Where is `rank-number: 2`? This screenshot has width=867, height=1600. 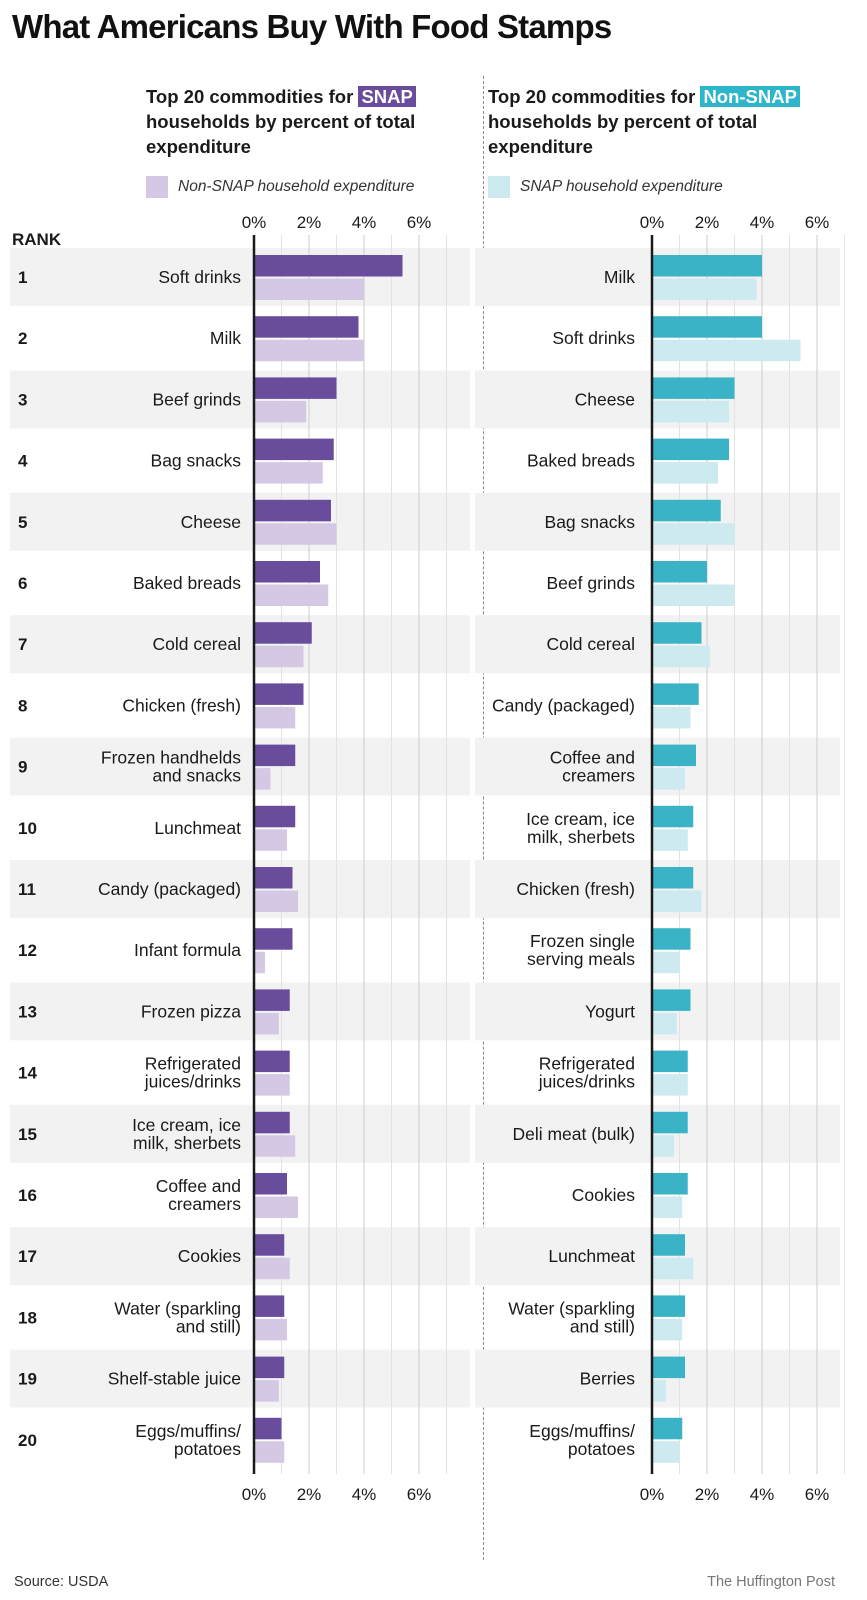 rank-number: 2 is located at coordinates (22, 338).